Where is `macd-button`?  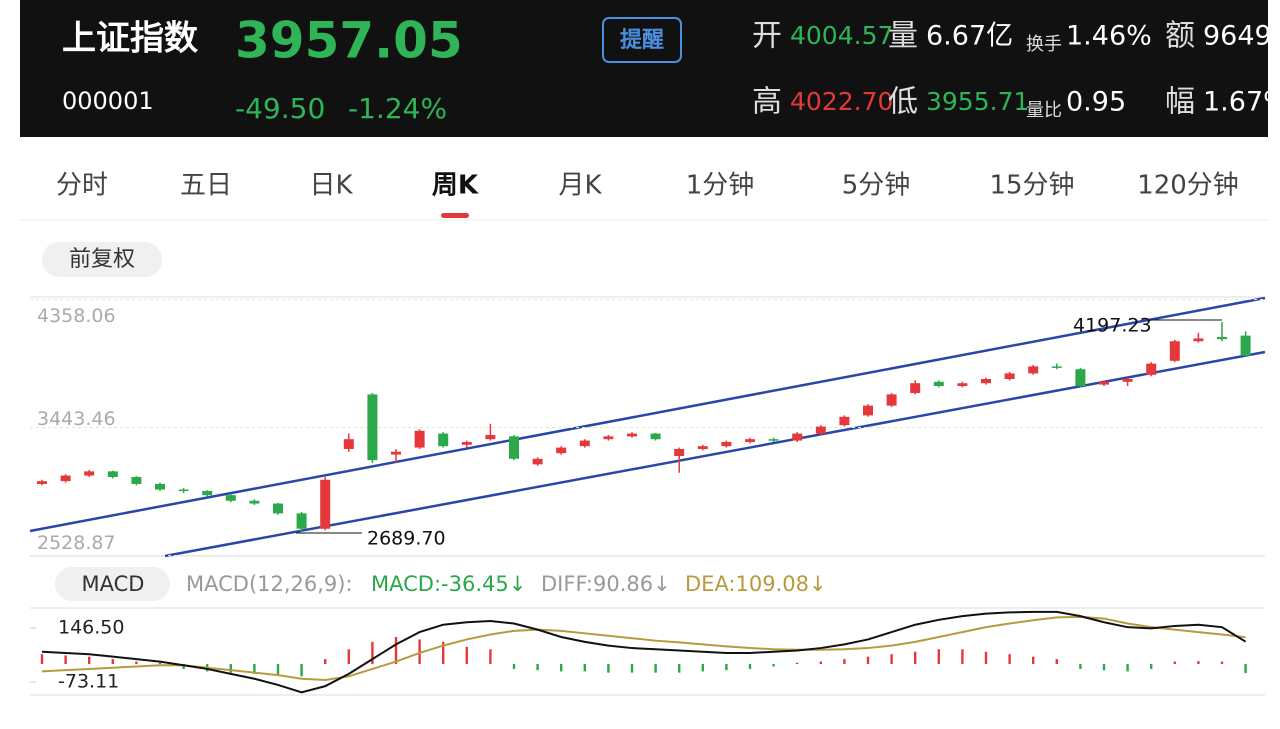
macd-button is located at coordinates (112, 584).